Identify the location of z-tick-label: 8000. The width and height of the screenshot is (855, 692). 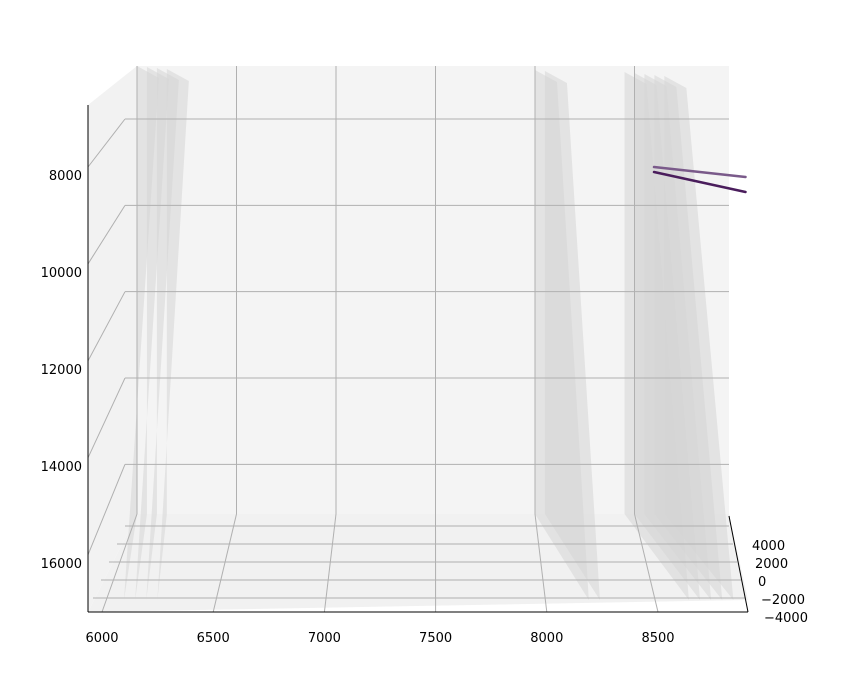
(65, 176).